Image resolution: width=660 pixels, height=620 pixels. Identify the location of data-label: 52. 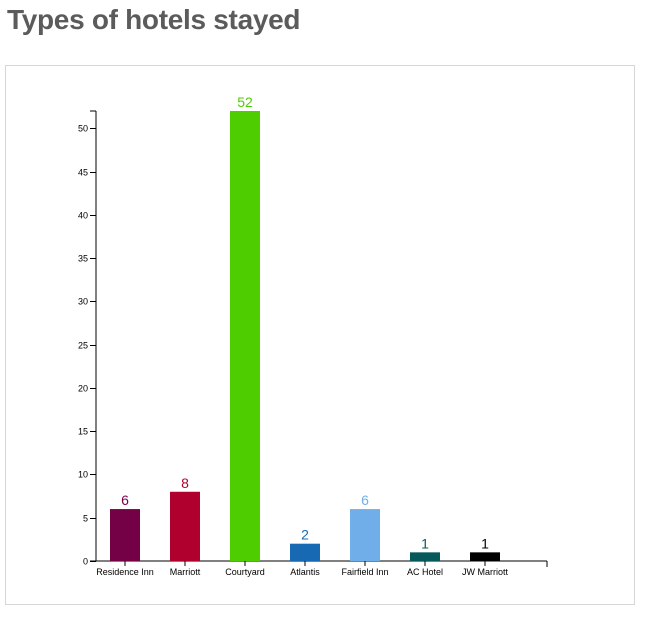
(245, 102).